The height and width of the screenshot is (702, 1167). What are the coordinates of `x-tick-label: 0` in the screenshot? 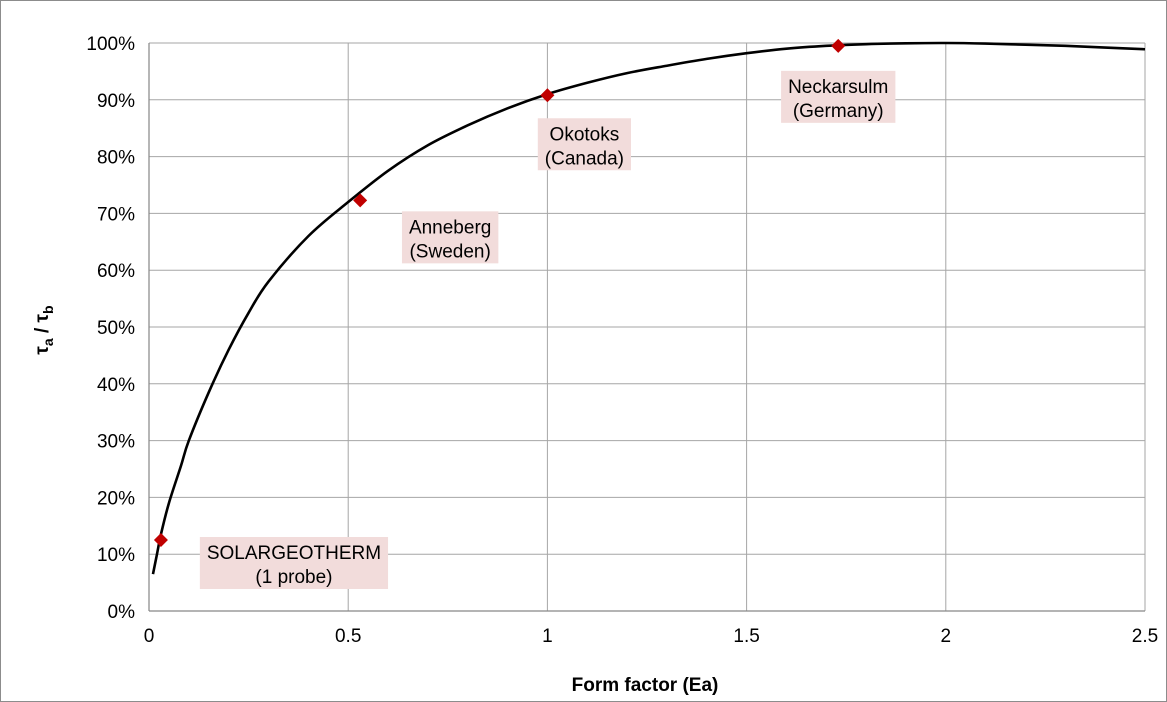 It's located at (149, 636).